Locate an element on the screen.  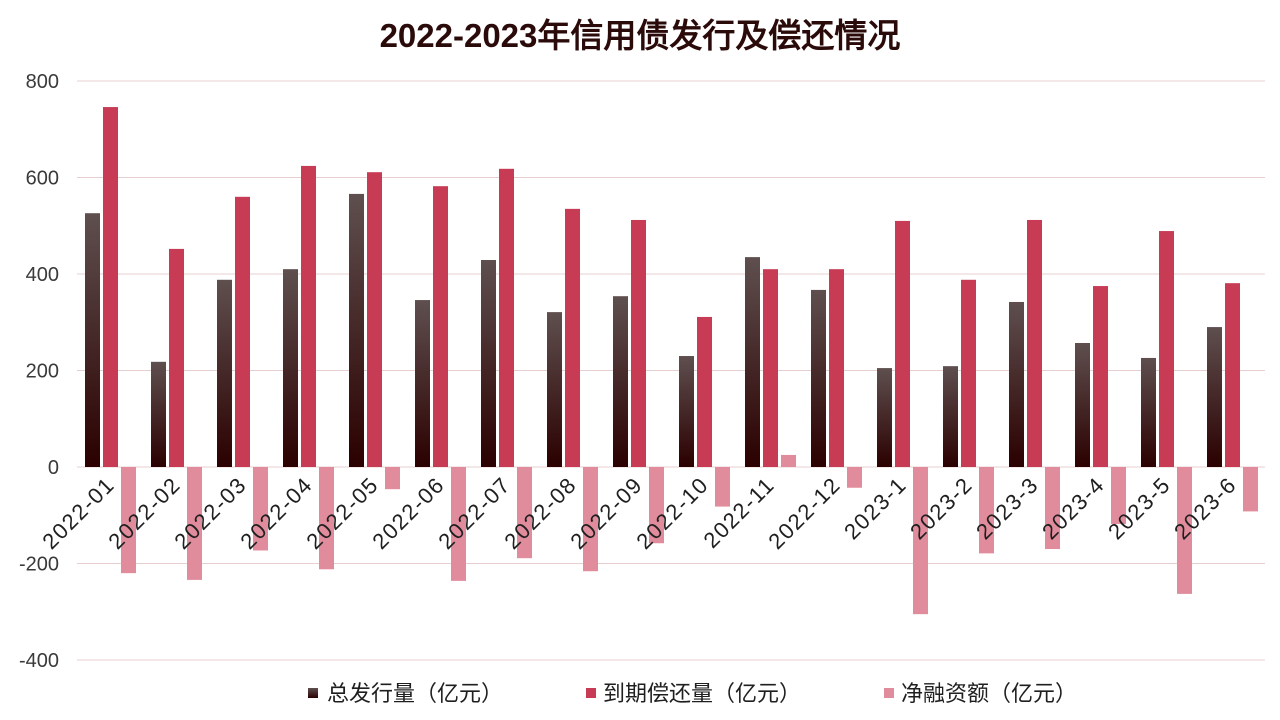
x-tick-label: 2022-05 is located at coordinates (342, 513).